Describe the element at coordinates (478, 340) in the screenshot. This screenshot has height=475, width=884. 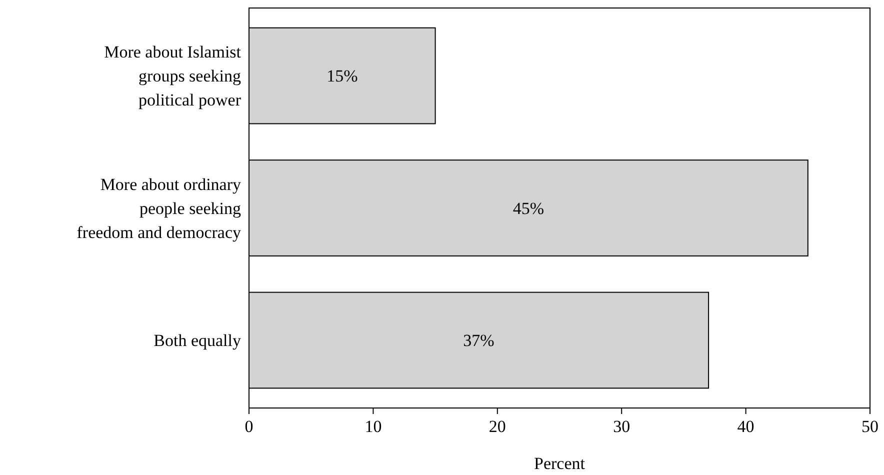
I see `data-label: 37%` at that location.